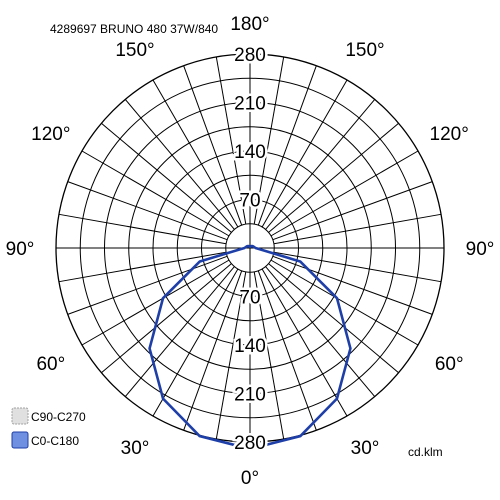  Describe the element at coordinates (20, 416) in the screenshot. I see `legend-swatch-c90-c270` at that location.